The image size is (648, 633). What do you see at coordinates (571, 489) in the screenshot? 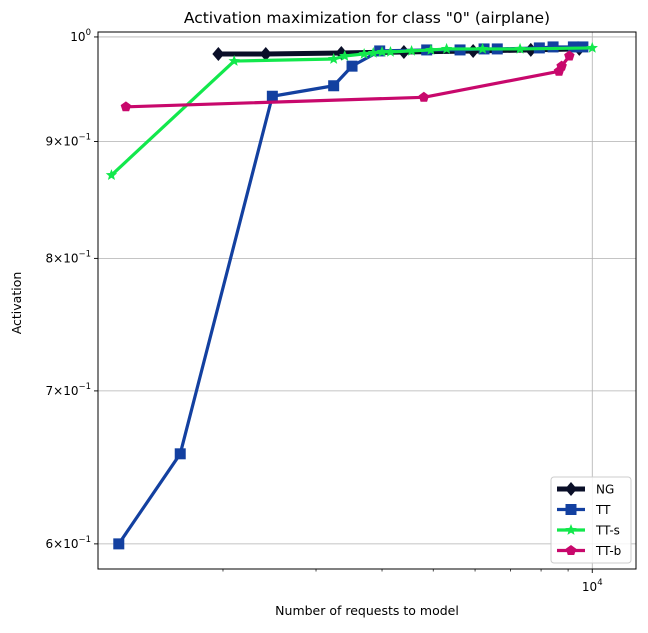
I see `legend-marker-ng` at bounding box center [571, 489].